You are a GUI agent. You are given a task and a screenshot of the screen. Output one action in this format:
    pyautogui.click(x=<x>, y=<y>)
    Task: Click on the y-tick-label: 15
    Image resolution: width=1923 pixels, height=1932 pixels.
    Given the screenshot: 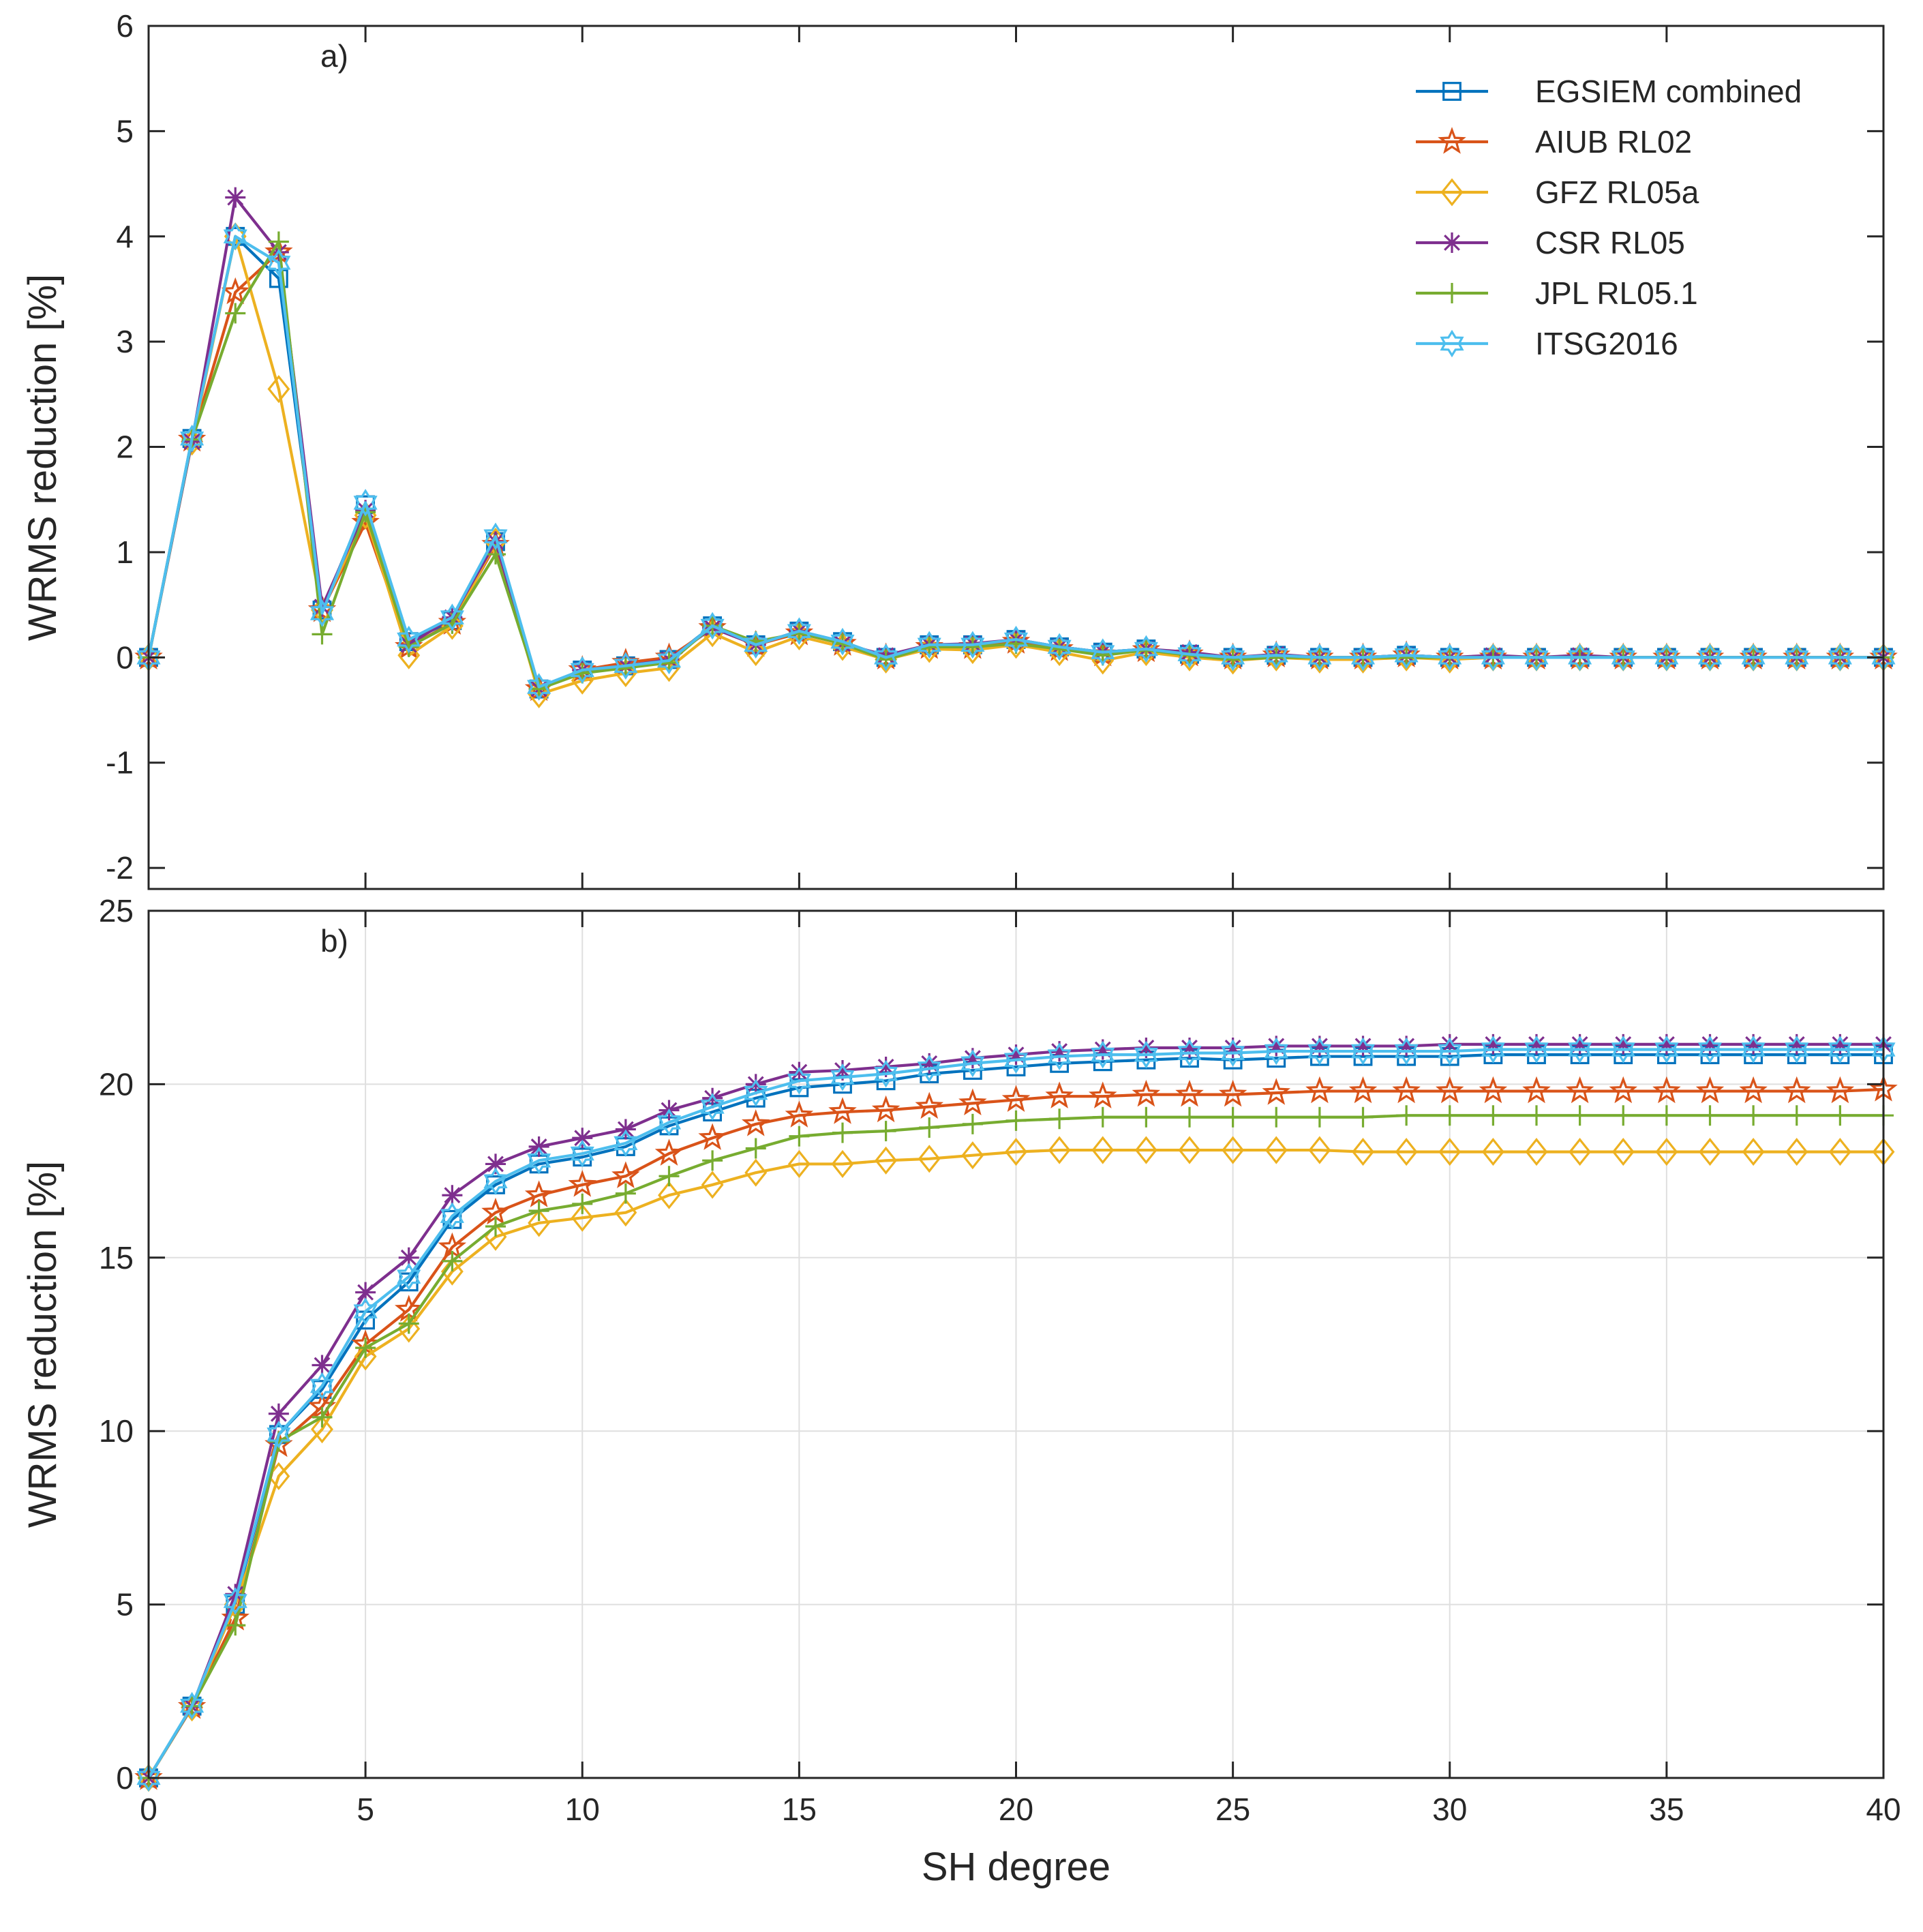 What is the action you would take?
    pyautogui.click(x=116, y=1258)
    